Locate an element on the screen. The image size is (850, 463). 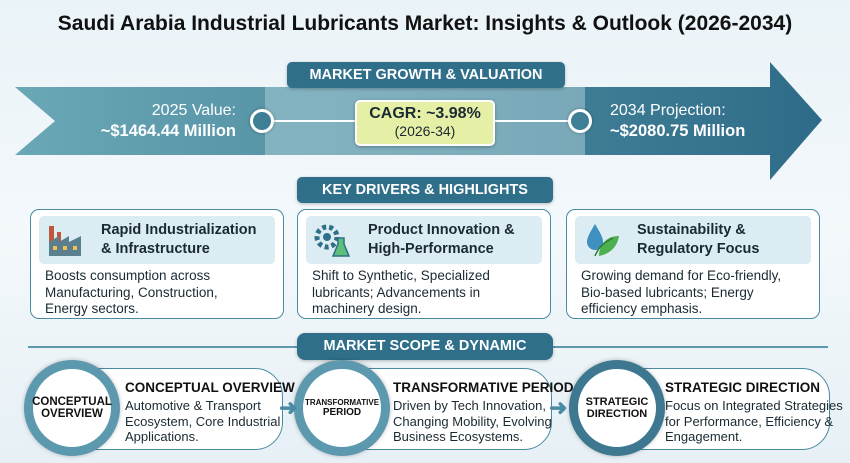
start-value: ~$1464.44 Million is located at coordinates (168, 131).